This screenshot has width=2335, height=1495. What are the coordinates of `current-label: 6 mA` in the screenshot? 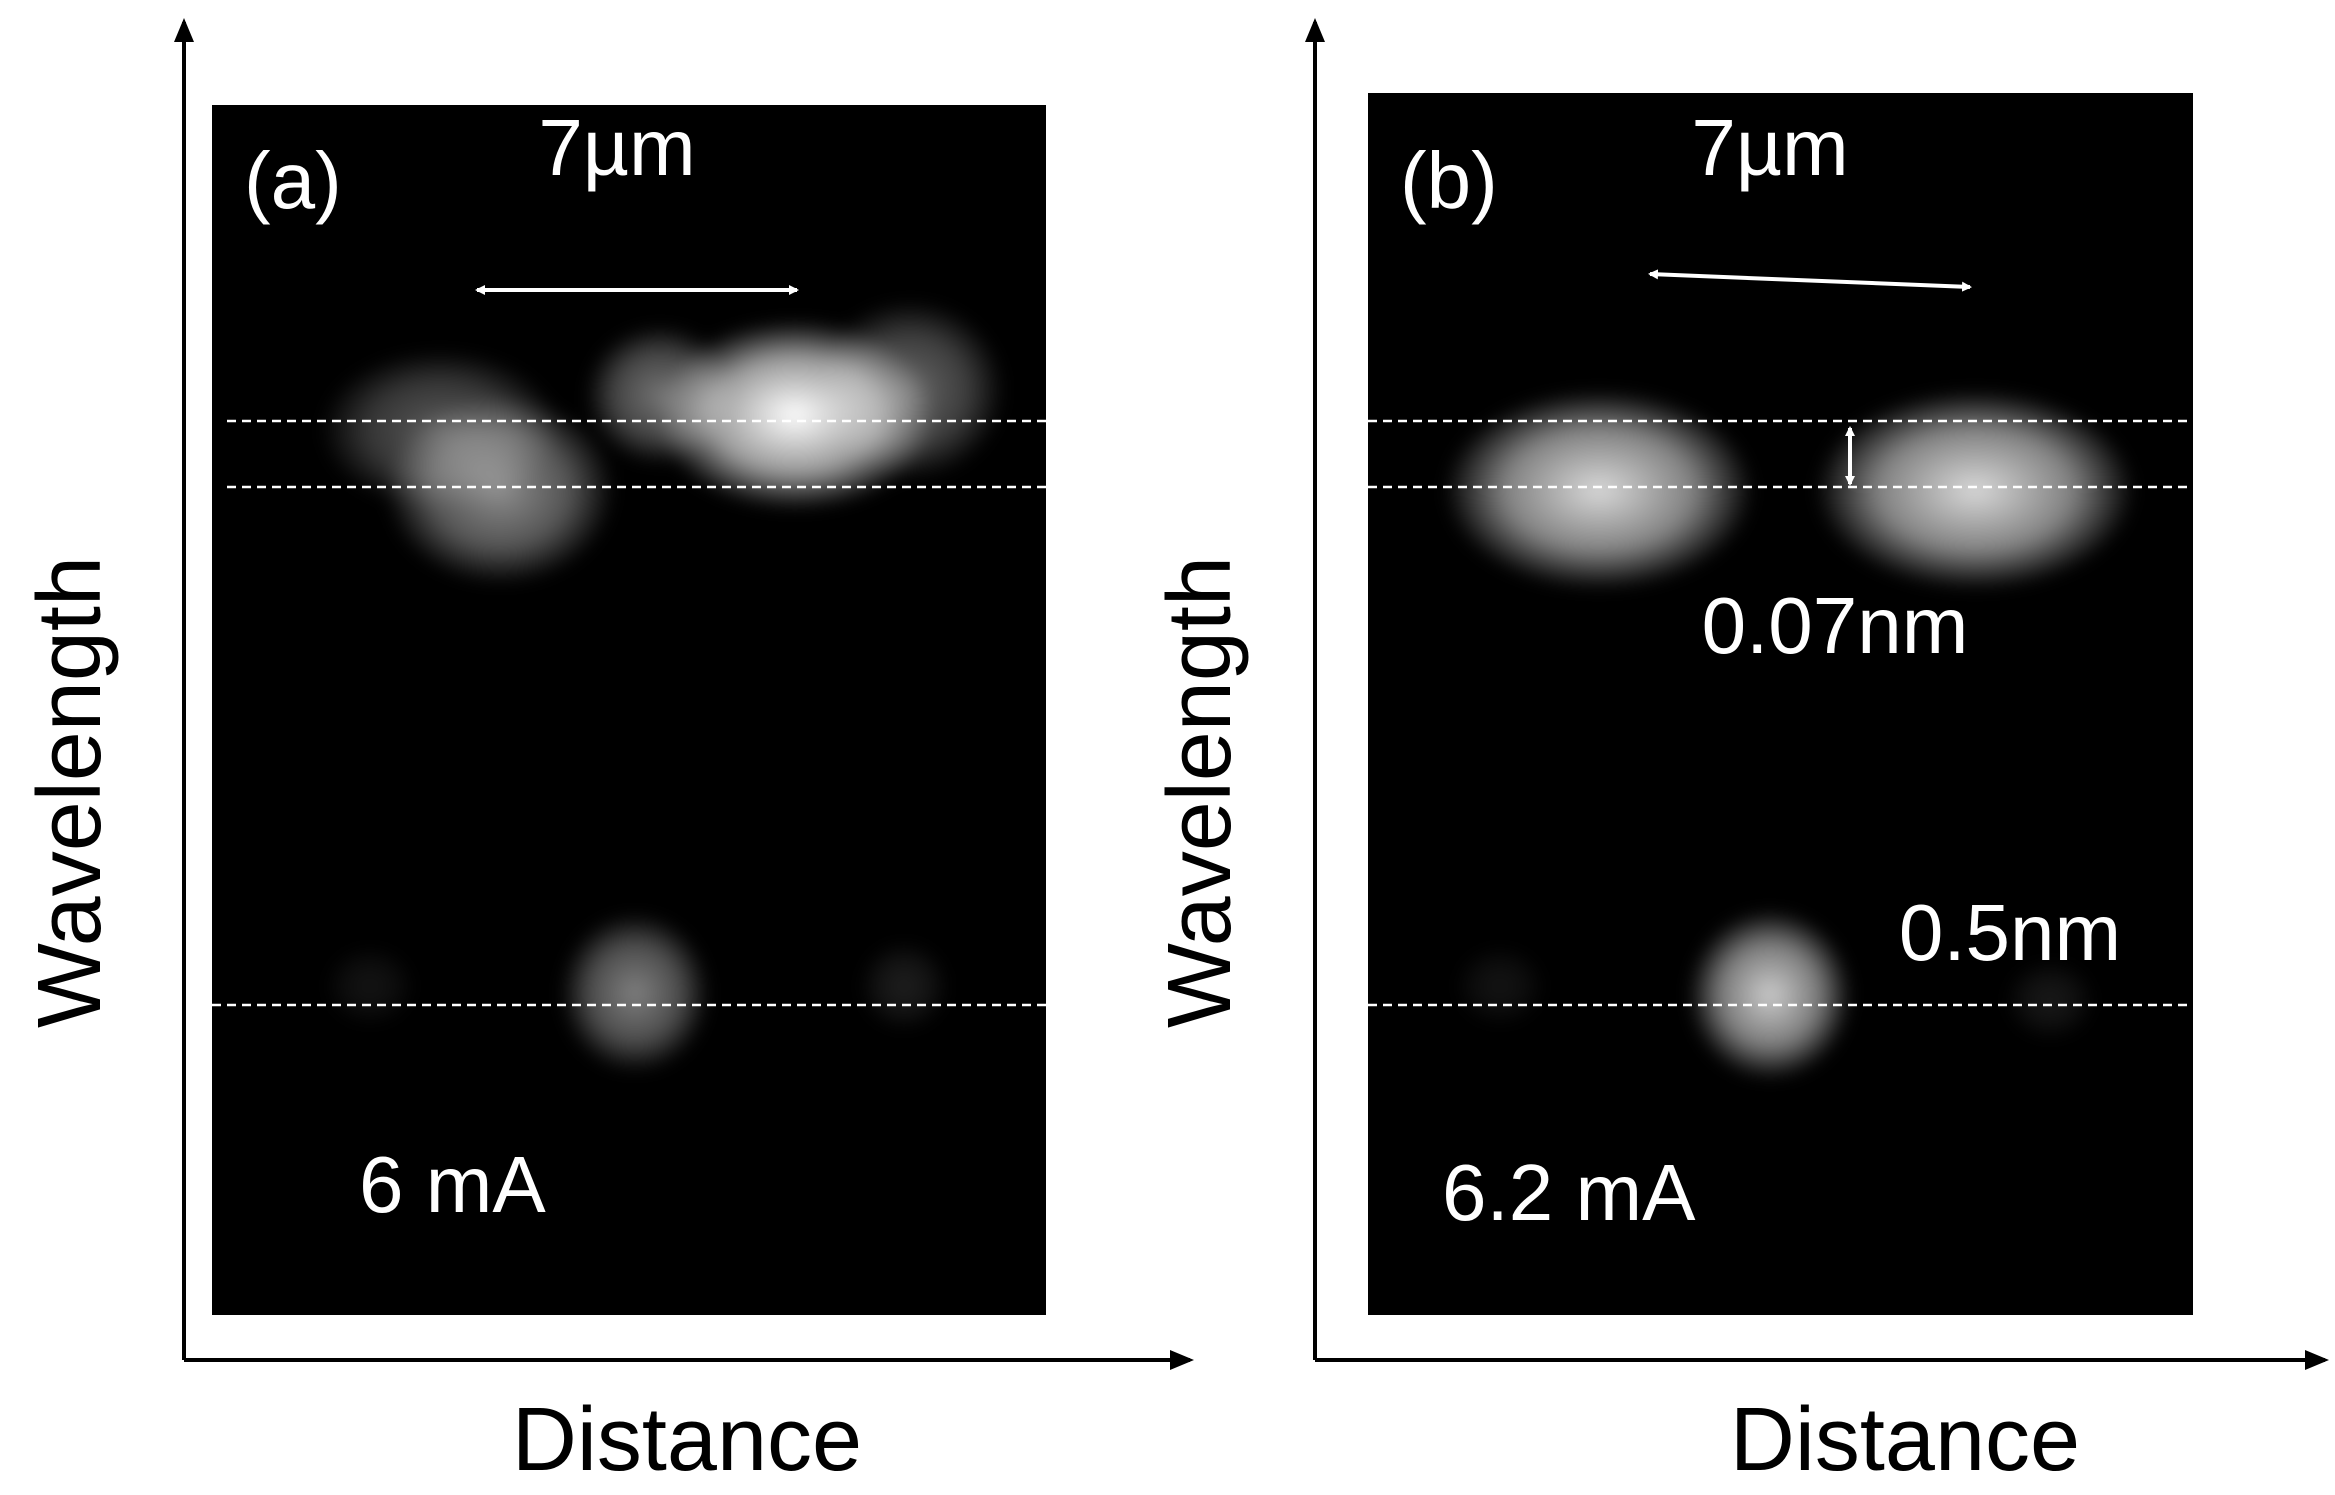 It's located at (452, 1184).